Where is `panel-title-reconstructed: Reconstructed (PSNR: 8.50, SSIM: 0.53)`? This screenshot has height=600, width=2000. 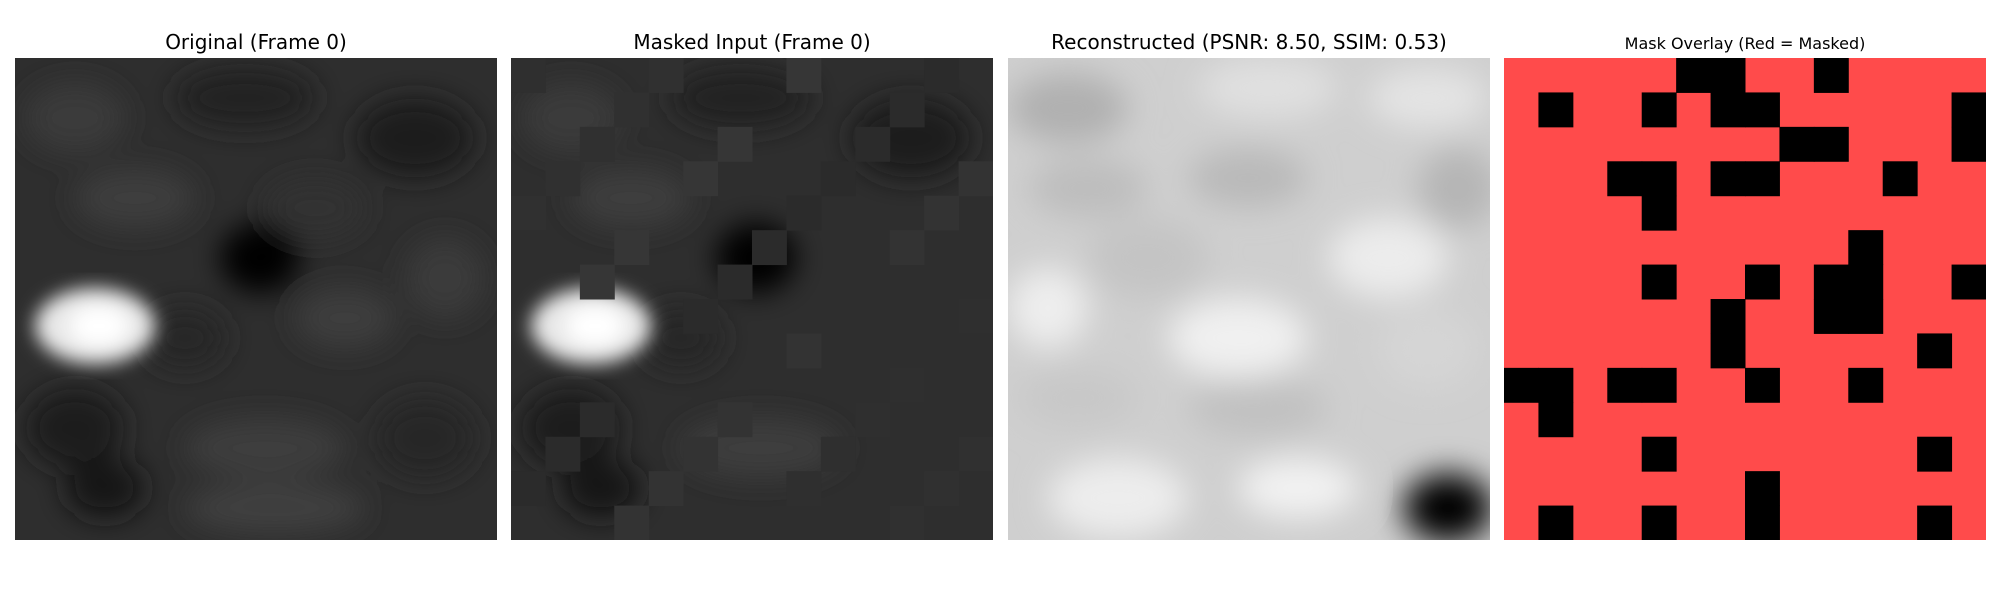 panel-title-reconstructed: Reconstructed (PSNR: 8.50, SSIM: 0.53) is located at coordinates (1249, 42).